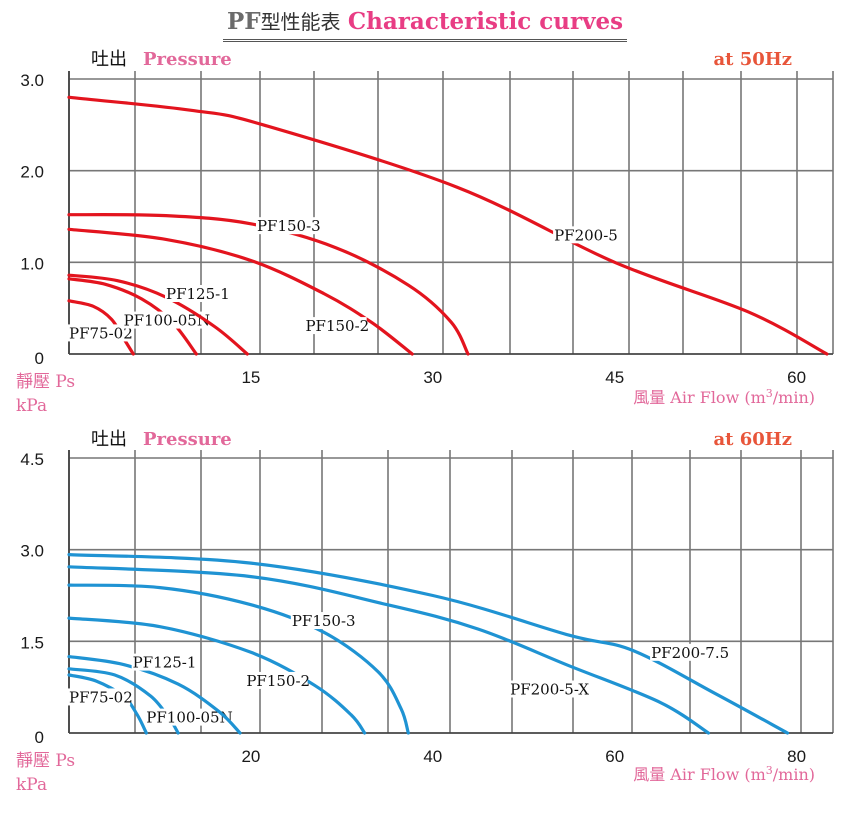 The width and height of the screenshot is (850, 822). Describe the element at coordinates (300, 22) in the screenshot. I see `title-chinese: 型性能表` at that location.